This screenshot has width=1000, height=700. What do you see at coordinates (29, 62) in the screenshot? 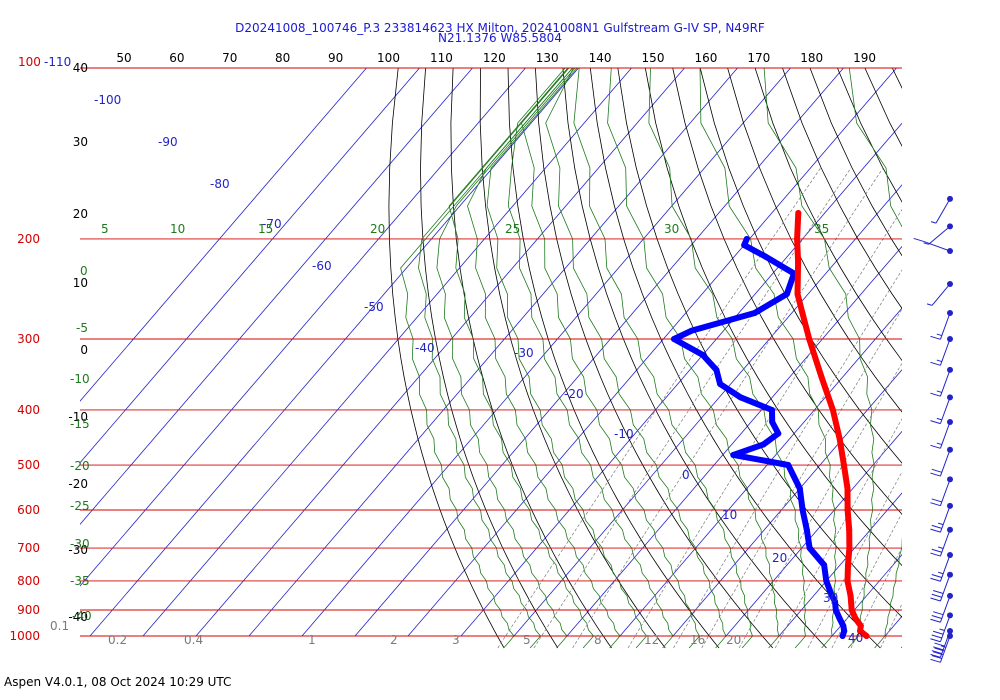
I see `isobar-label: 100` at bounding box center [29, 62].